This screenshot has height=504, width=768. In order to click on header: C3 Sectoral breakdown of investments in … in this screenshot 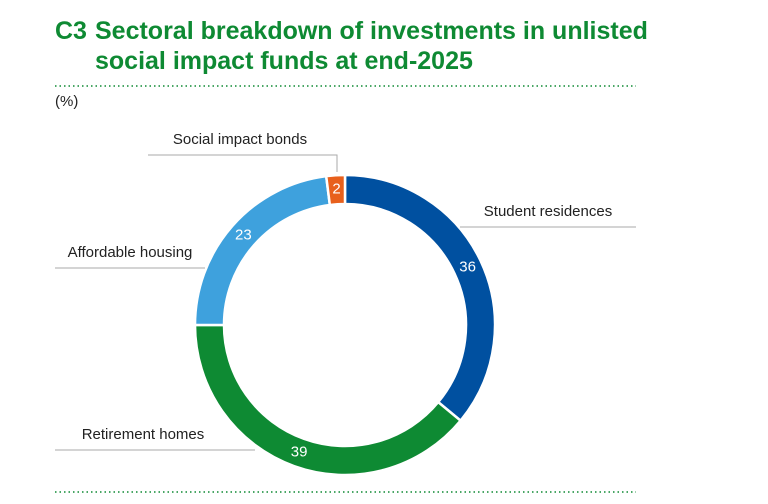, I will do `click(355, 46)`.